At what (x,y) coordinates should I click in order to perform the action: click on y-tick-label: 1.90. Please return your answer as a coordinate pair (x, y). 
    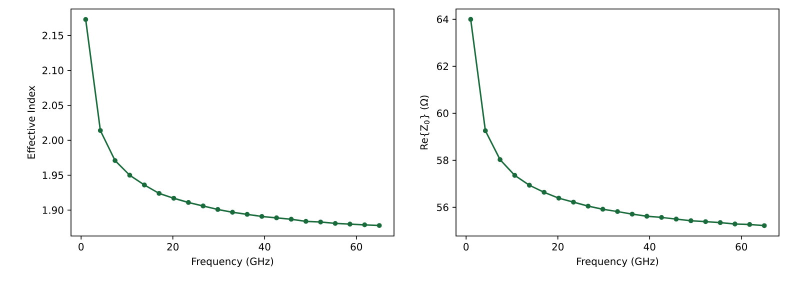
    Looking at the image, I should click on (53, 210).